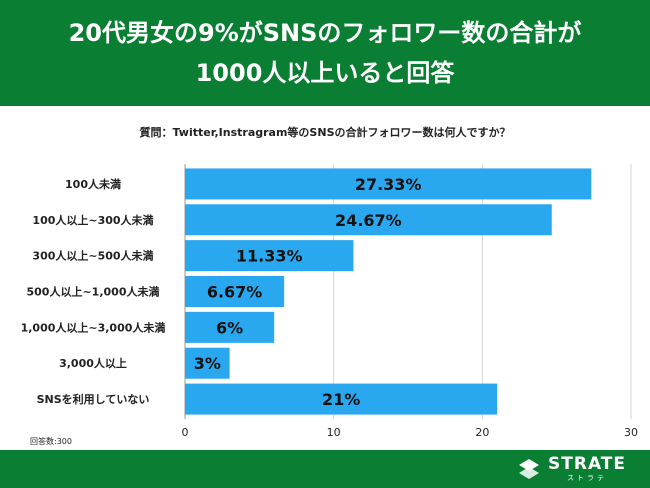 The image size is (650, 488). I want to click on value-label-6: 21%, so click(341, 399).